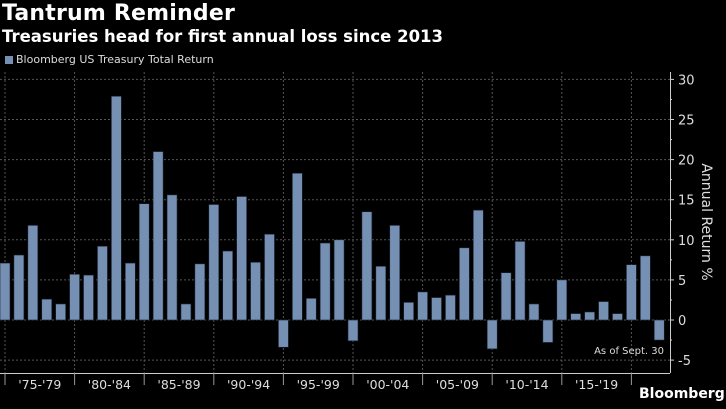 The height and width of the screenshot is (409, 726). I want to click on x-group-label: '90-'94, so click(248, 384).